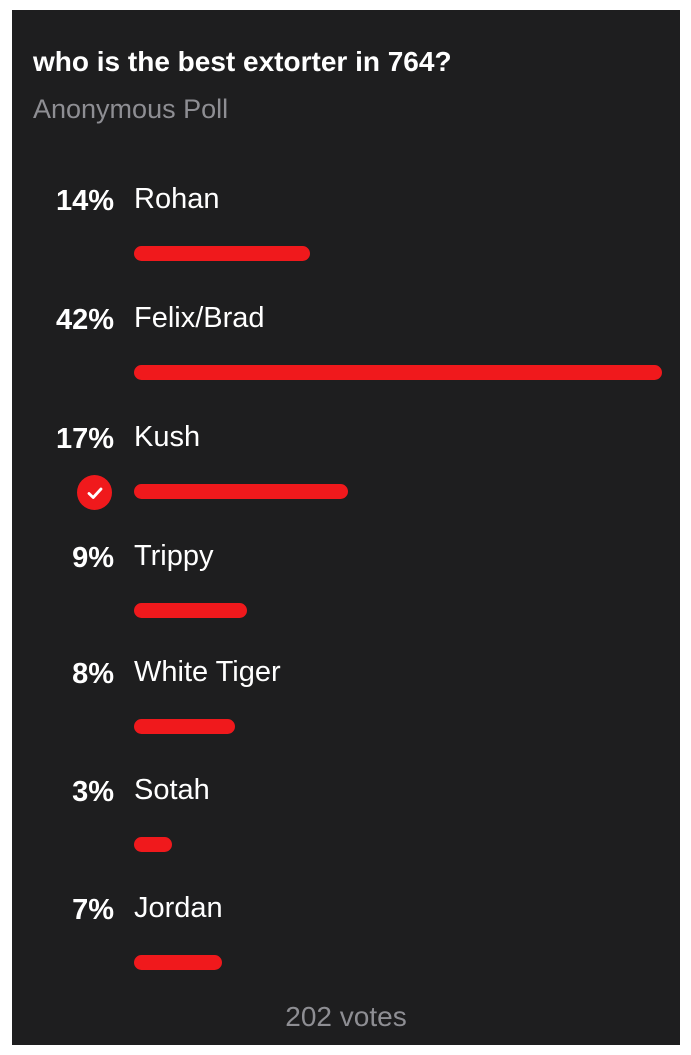  I want to click on poll-option-jordan: 7% Jordan, so click(346, 948).